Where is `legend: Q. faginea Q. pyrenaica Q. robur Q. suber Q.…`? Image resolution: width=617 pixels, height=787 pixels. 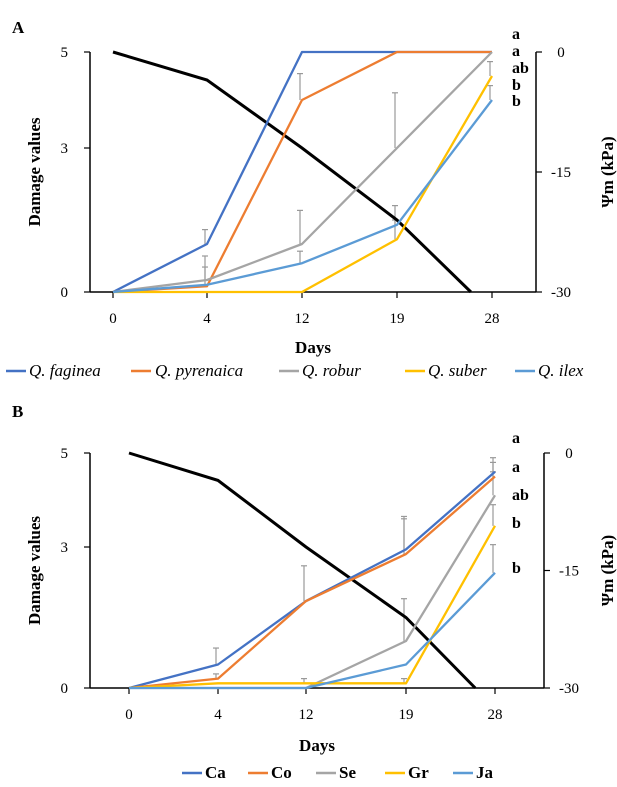
legend: Q. faginea Q. pyrenaica Q. robur Q. suber Q.… is located at coordinates (295, 370).